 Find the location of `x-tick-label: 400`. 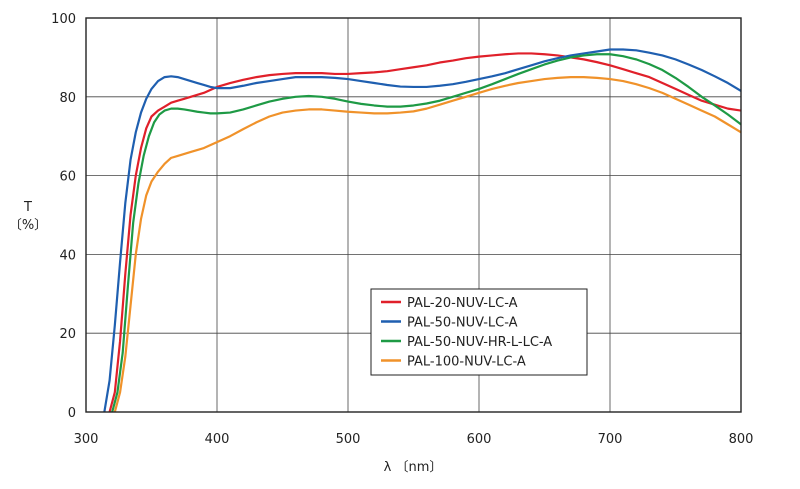

x-tick-label: 400 is located at coordinates (217, 439).